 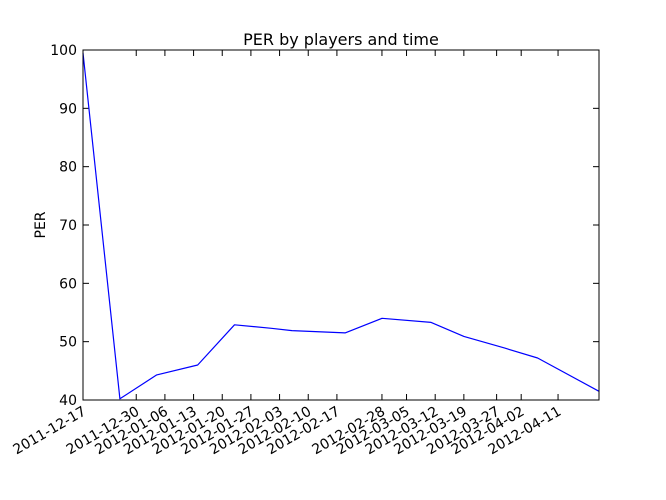 What do you see at coordinates (68, 343) in the screenshot?
I see `y-tick-label-1: 50` at bounding box center [68, 343].